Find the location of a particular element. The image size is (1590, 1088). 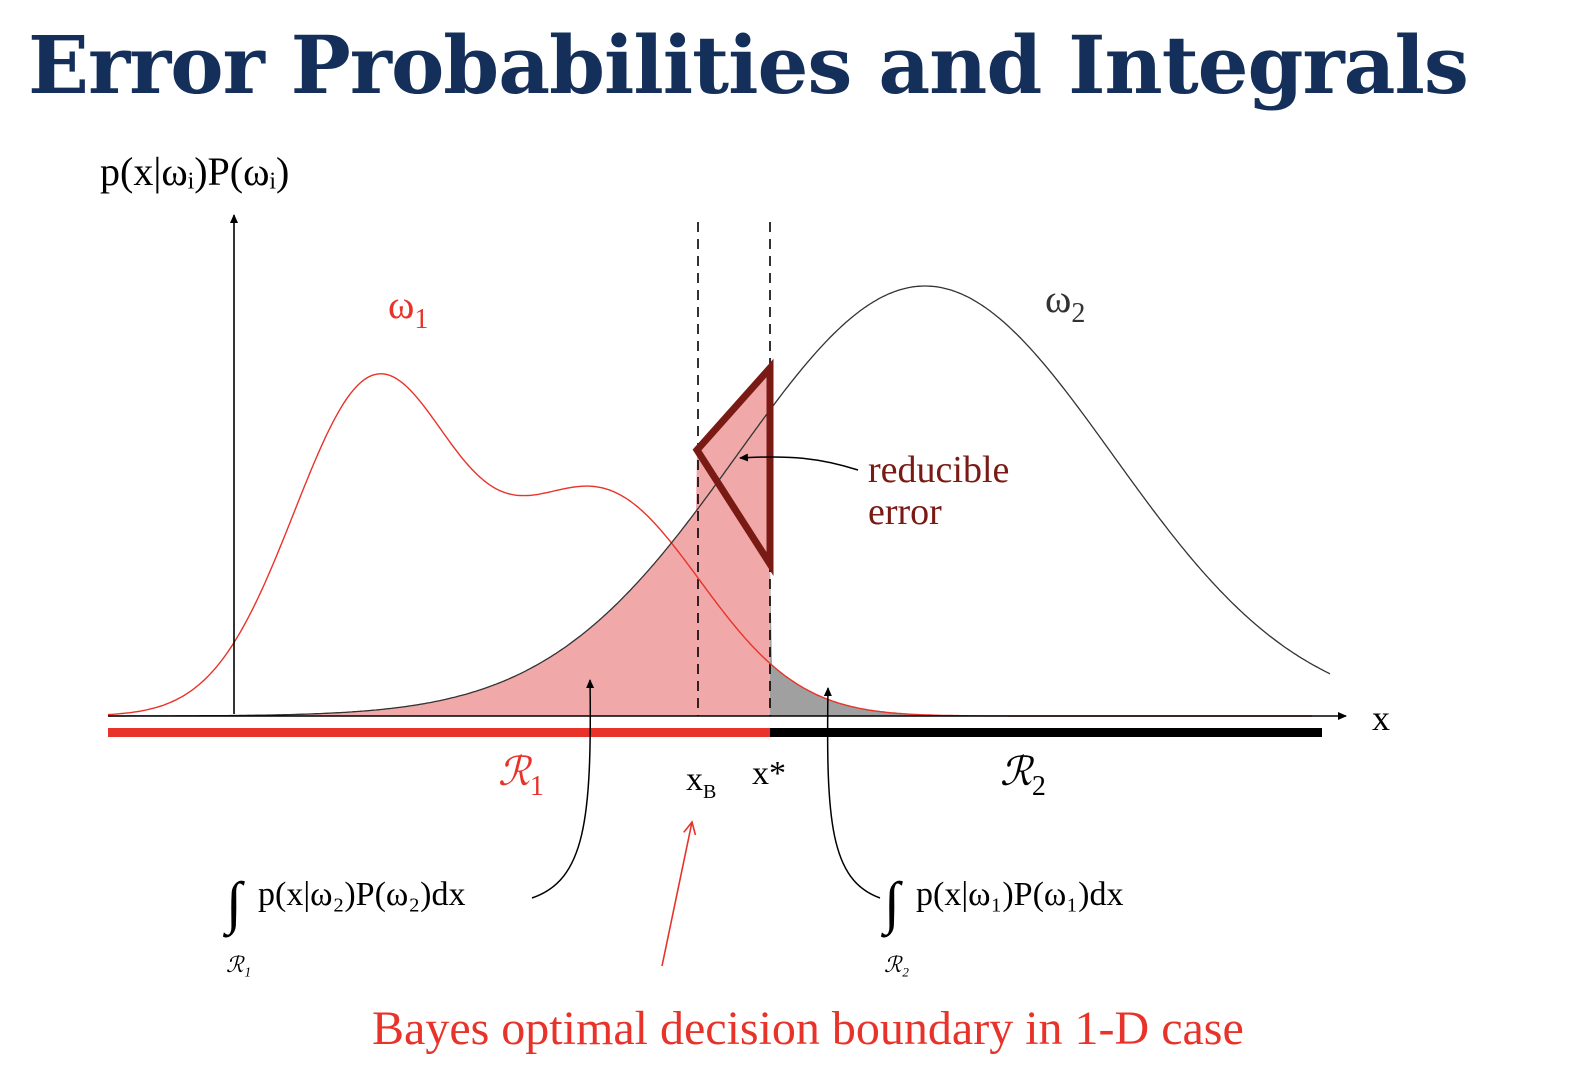

right-integral-sign: ∫ is located at coordinates (891, 904).